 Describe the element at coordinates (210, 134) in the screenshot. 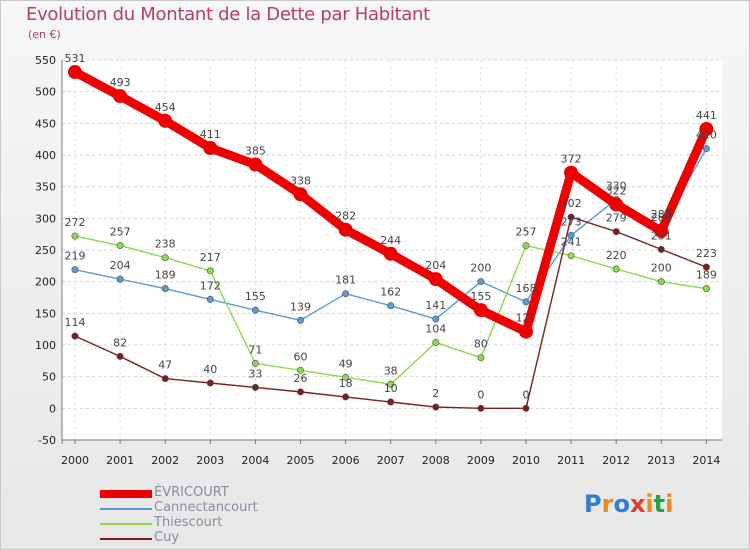

I see `data-label: 411` at that location.